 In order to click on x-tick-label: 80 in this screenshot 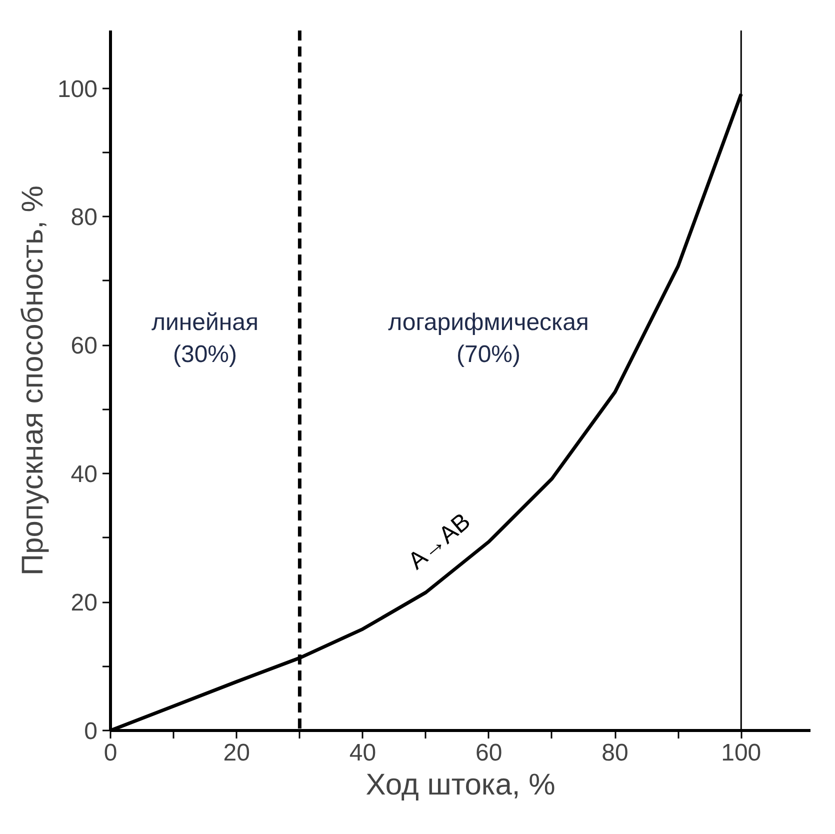, I will do `click(615, 753)`.